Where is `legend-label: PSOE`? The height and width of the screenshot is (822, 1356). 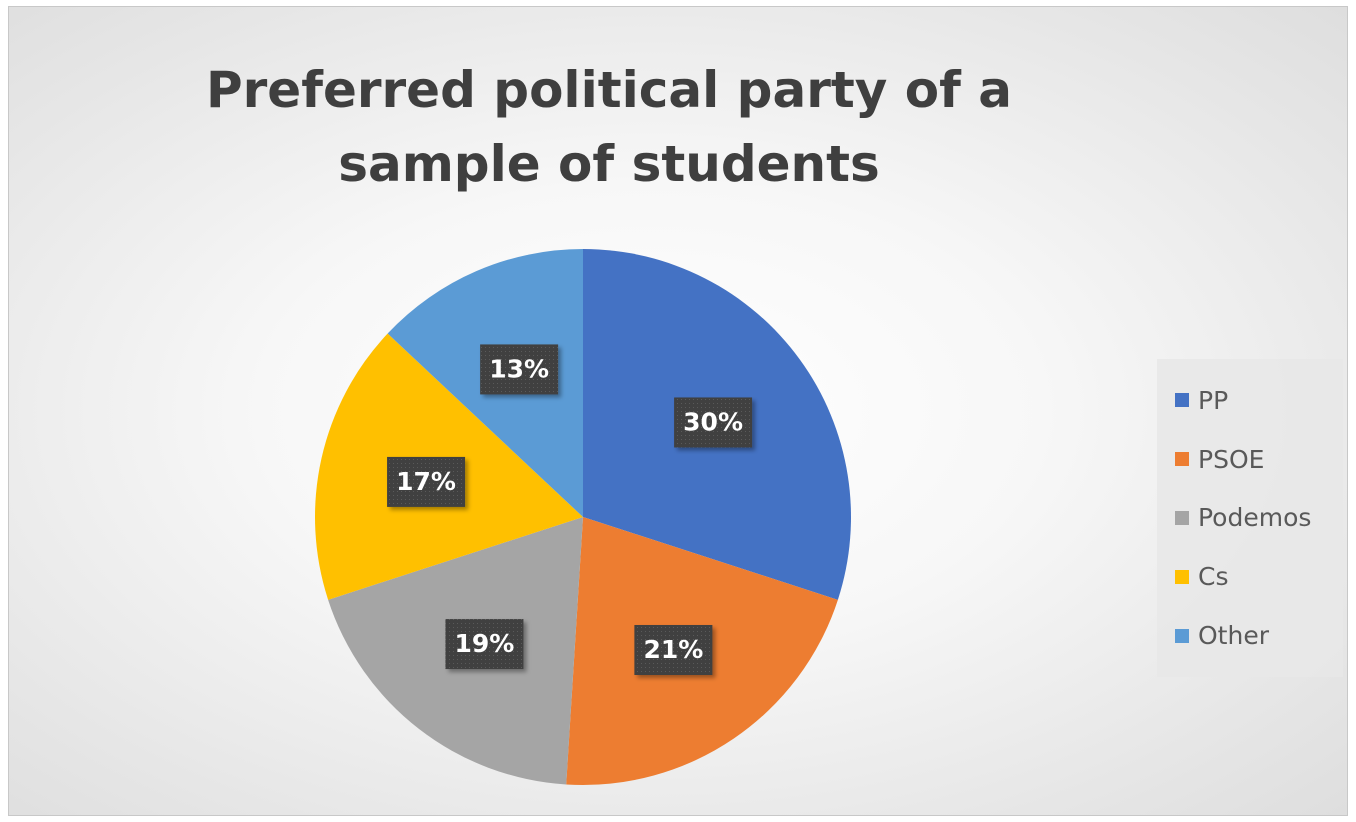 legend-label: PSOE is located at coordinates (1231, 459).